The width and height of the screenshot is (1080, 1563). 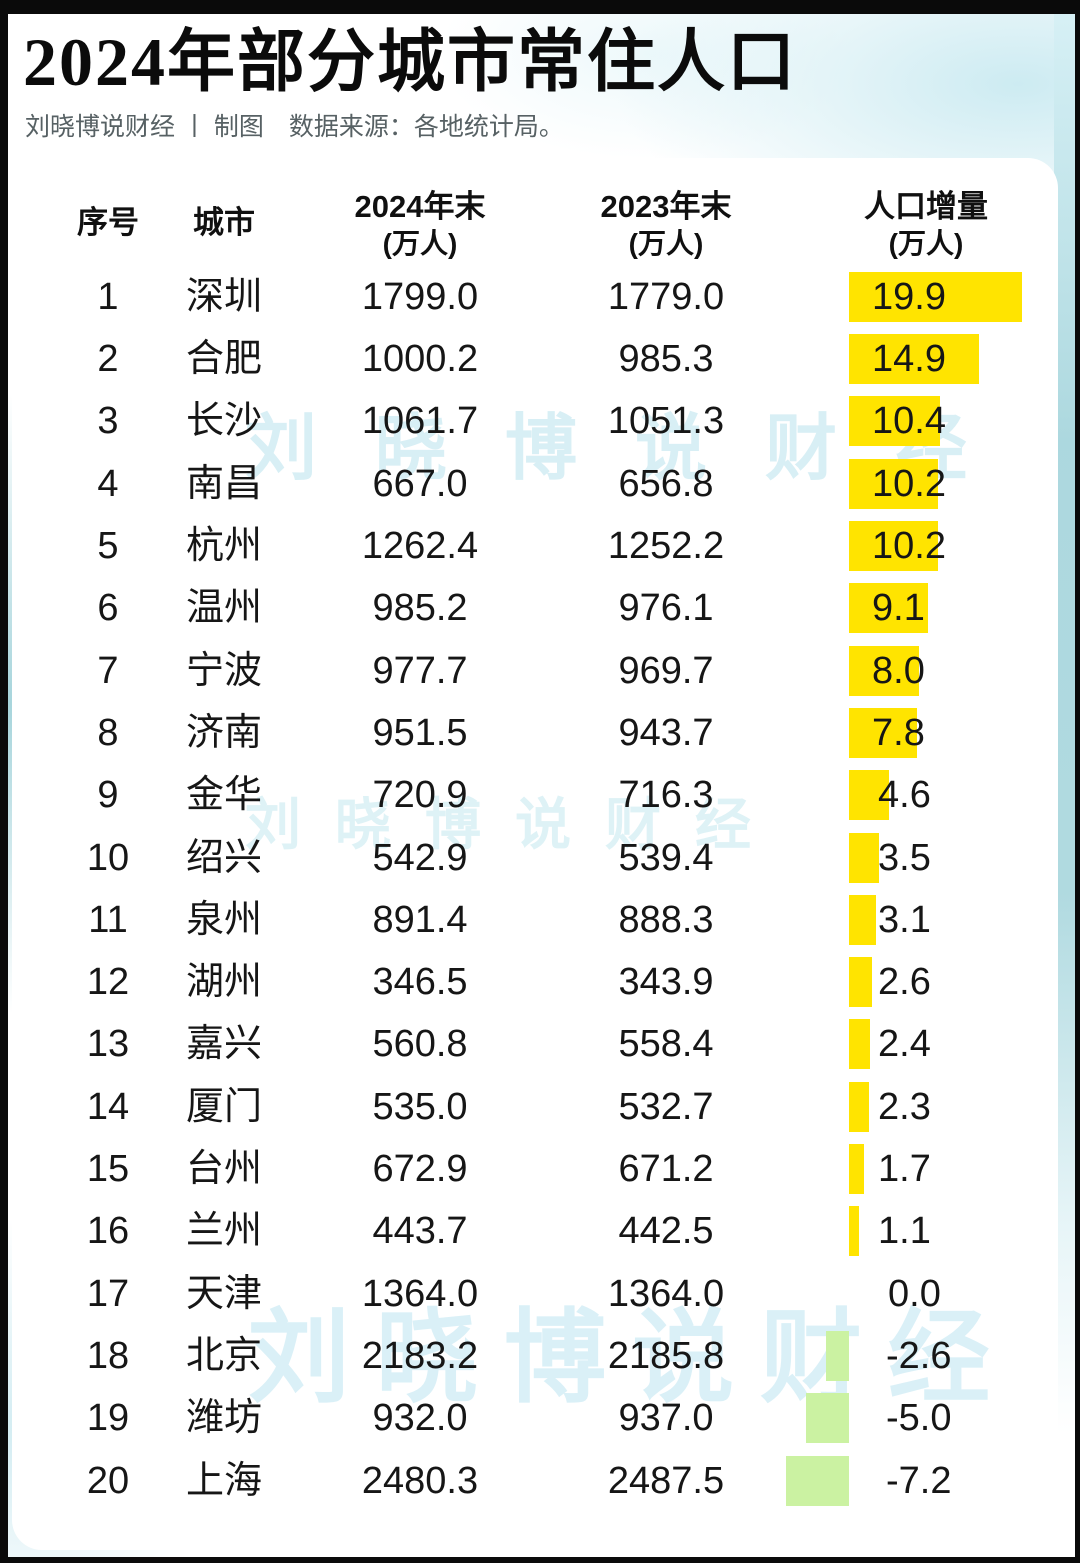 What do you see at coordinates (223, 296) in the screenshot?
I see `city-name: 深圳` at bounding box center [223, 296].